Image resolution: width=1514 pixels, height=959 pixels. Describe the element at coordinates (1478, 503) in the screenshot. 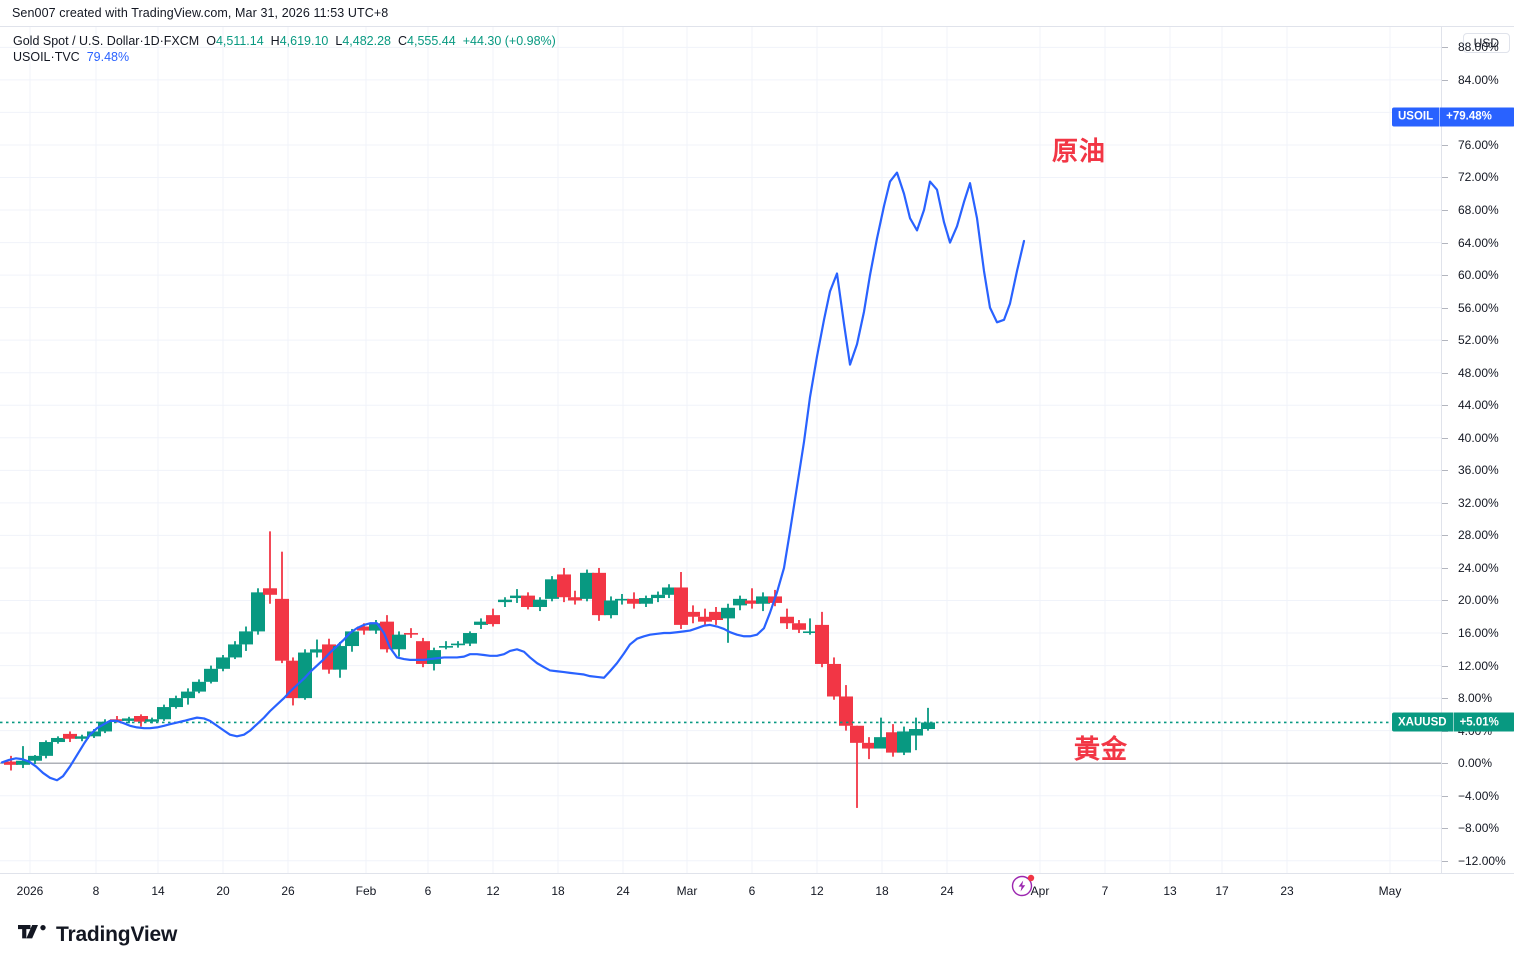

I see `price-tick: 32.00%` at that location.